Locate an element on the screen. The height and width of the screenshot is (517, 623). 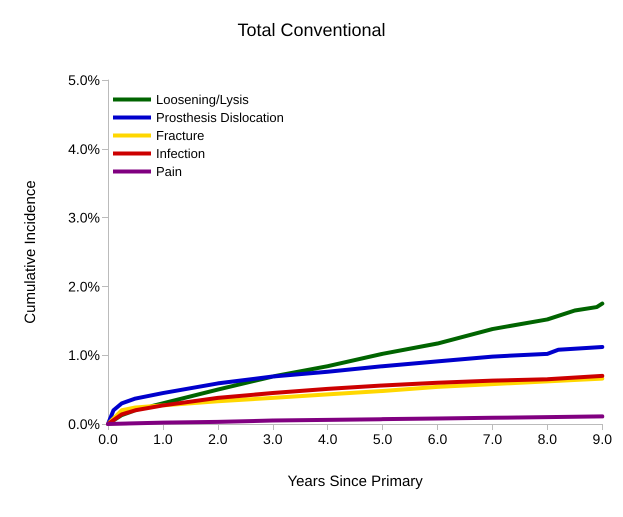
x-tick-label: 3.0 is located at coordinates (273, 439).